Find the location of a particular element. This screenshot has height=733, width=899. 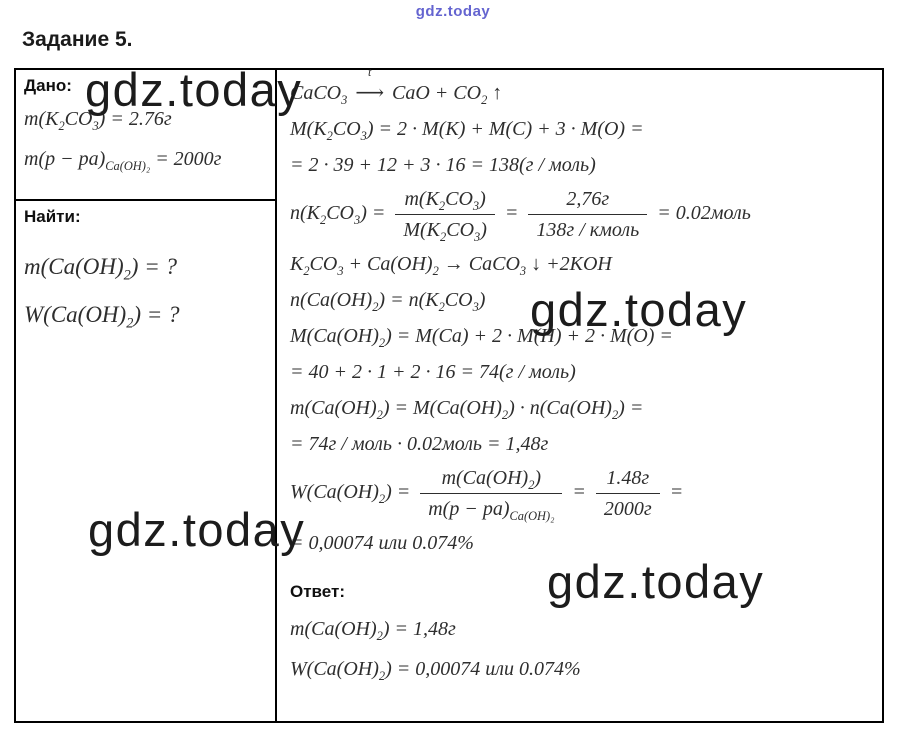

given-line: m(р − ра)Ca(OH)₂ = 2000г is located at coordinates (123, 160).